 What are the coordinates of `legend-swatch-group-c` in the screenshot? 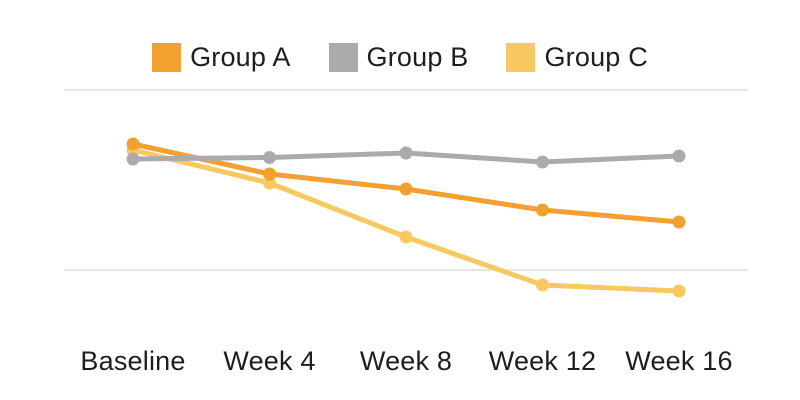 It's located at (521, 57).